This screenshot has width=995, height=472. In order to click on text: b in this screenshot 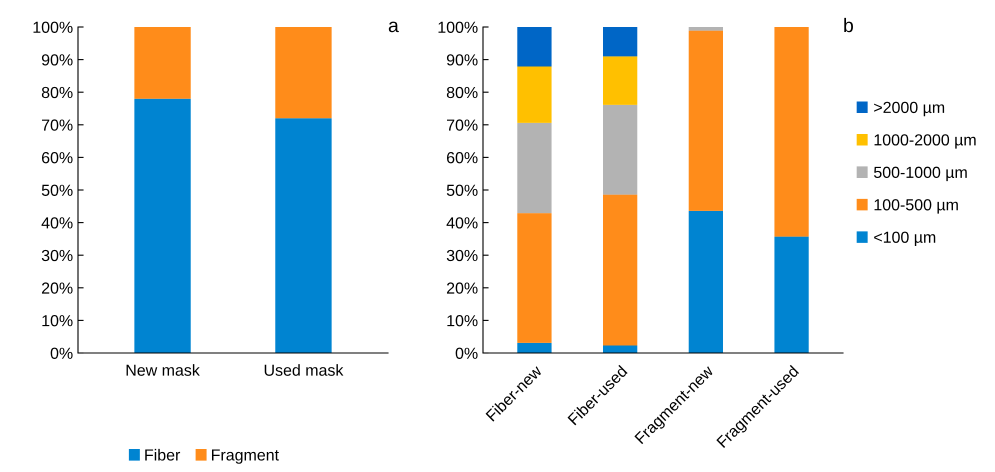, I will do `click(848, 25)`.